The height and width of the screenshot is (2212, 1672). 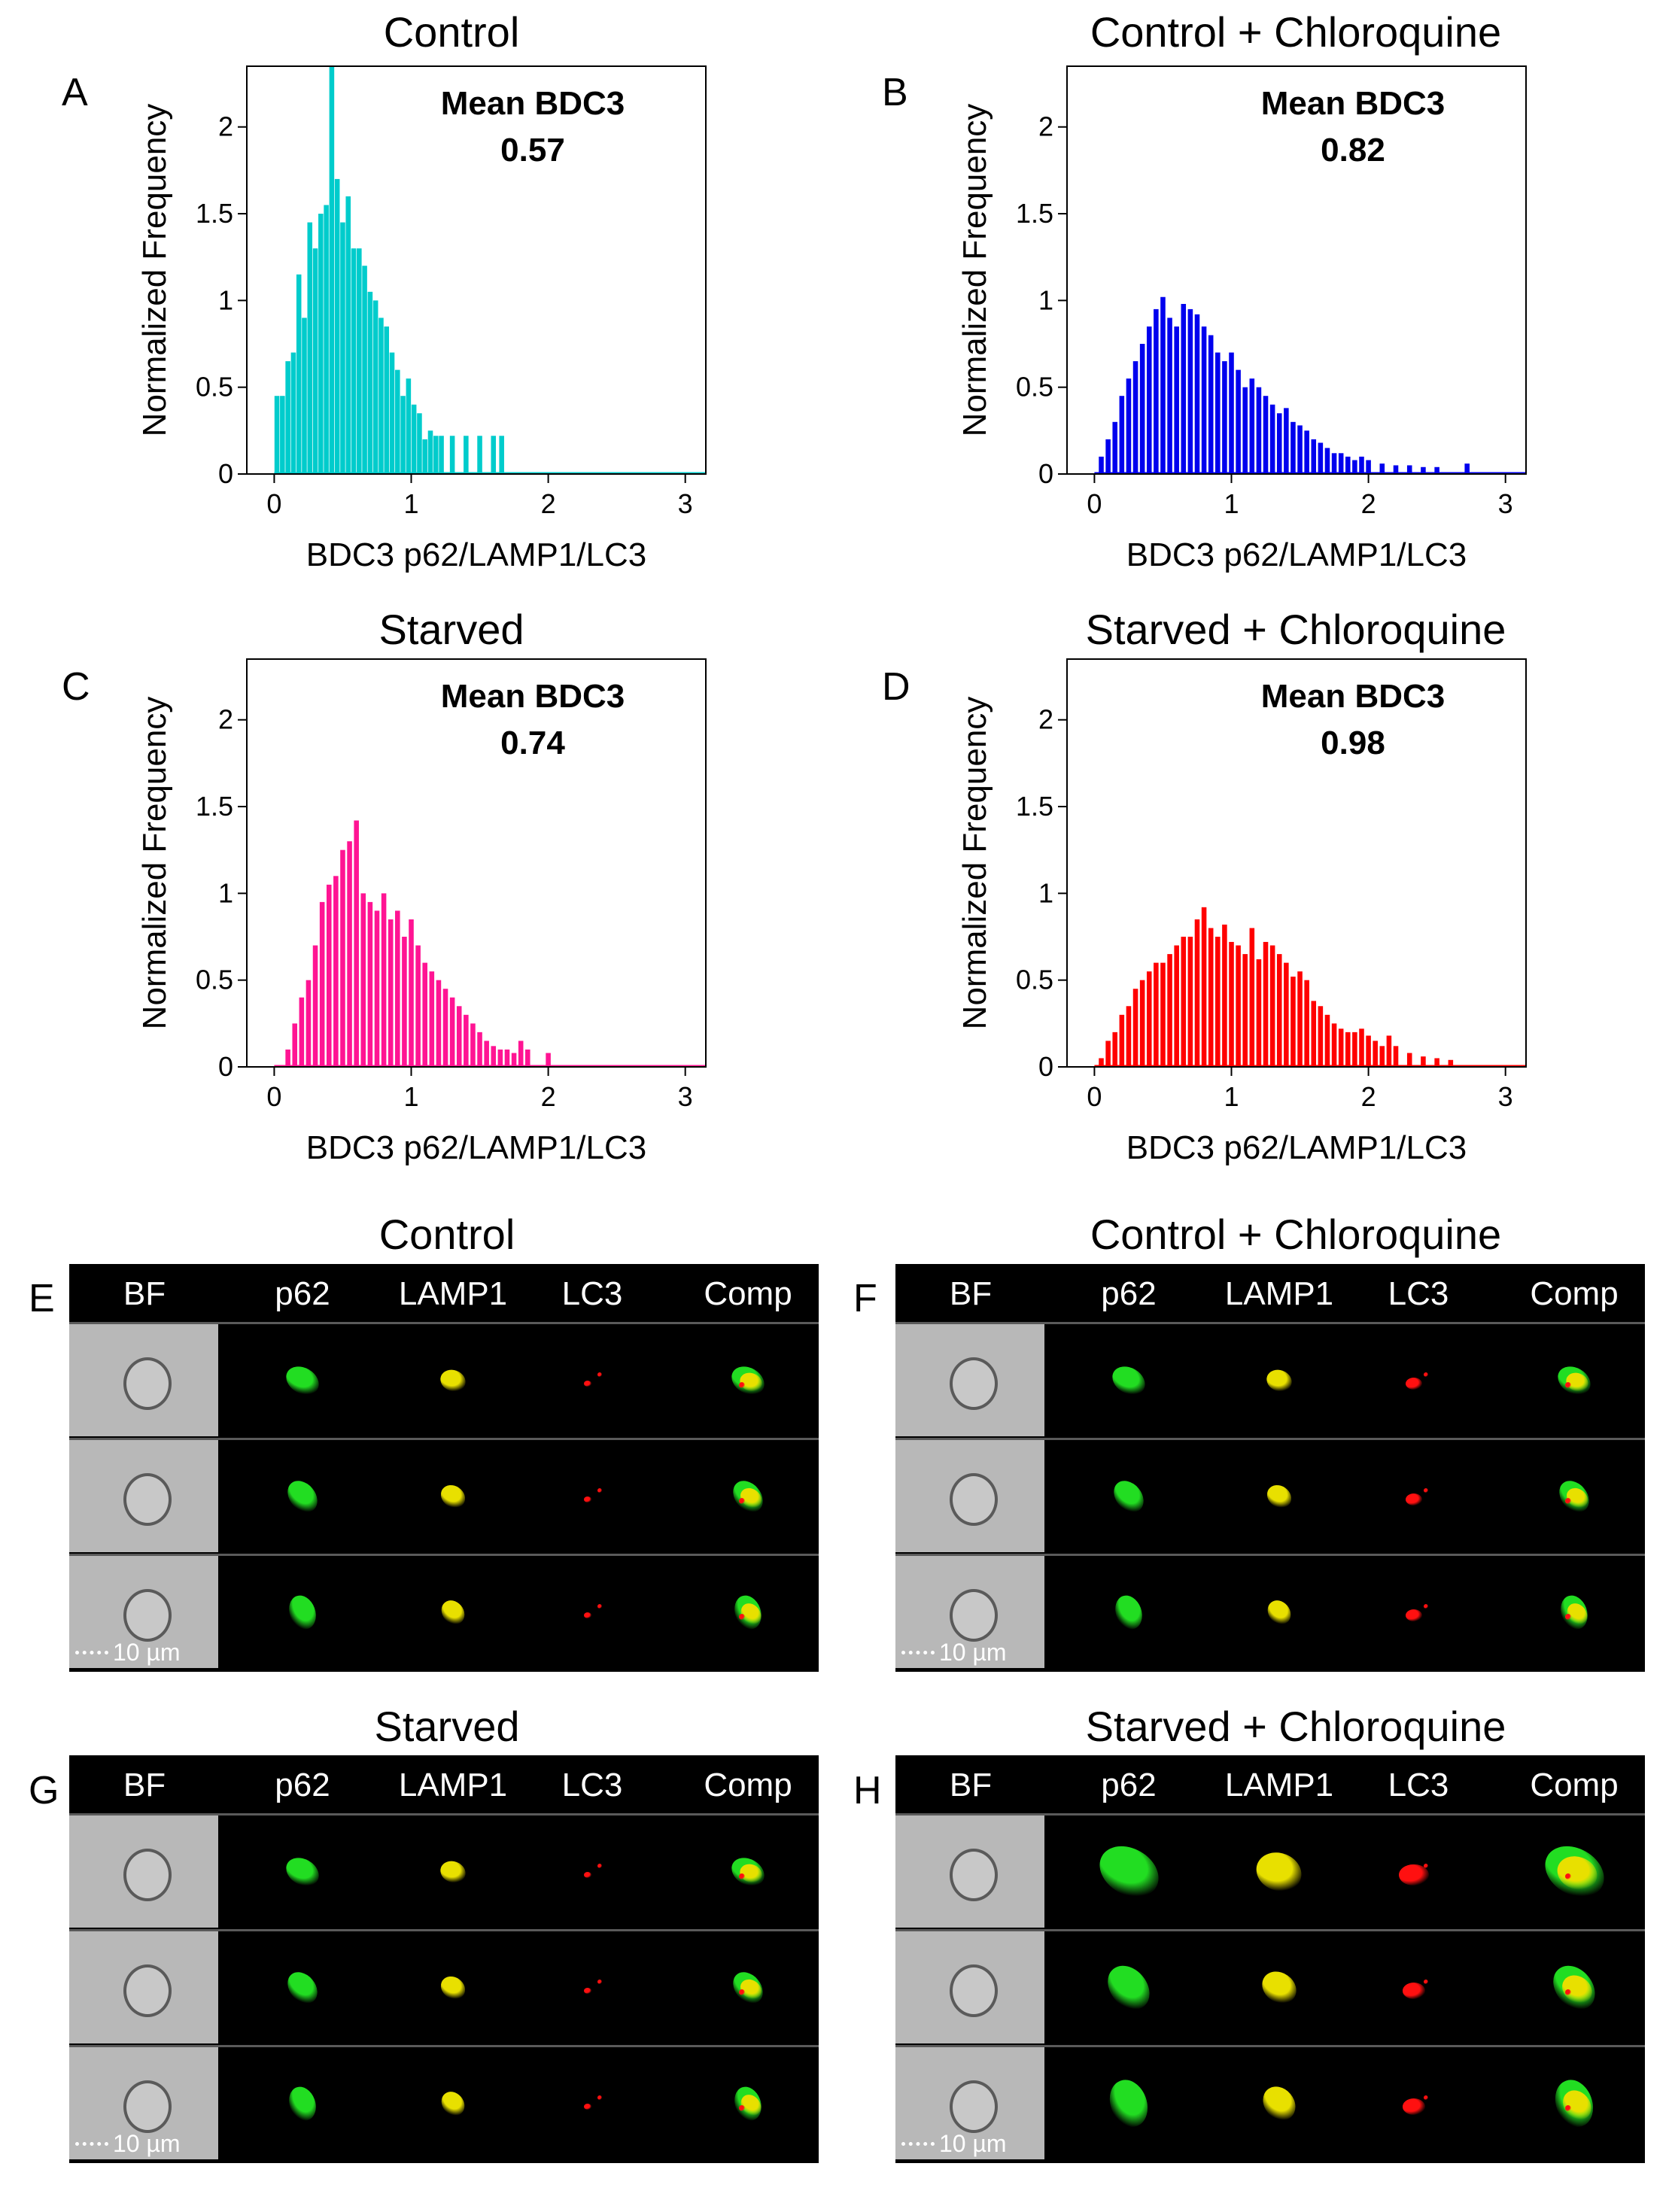 What do you see at coordinates (1353, 150) in the screenshot?
I see `mean-value: 0.82` at bounding box center [1353, 150].